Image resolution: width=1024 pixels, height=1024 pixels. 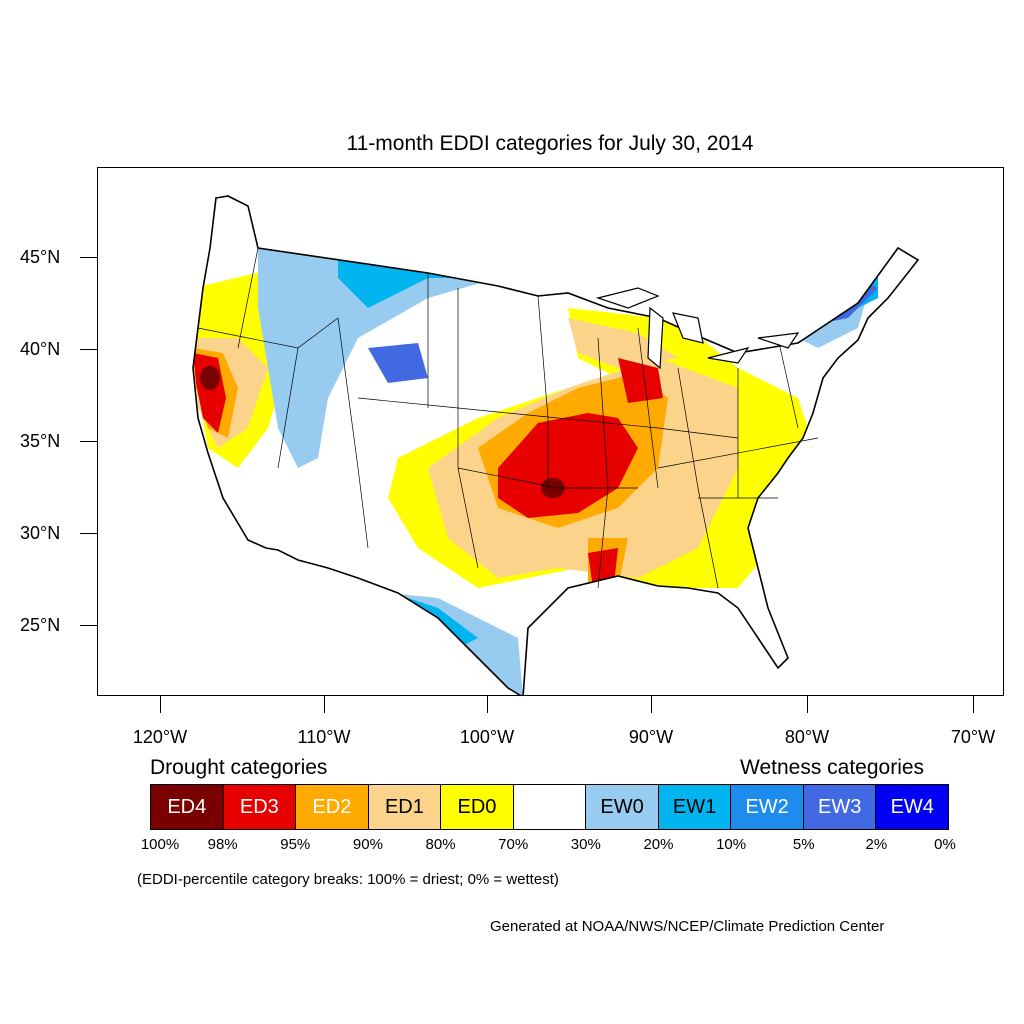 What do you see at coordinates (658, 844) in the screenshot?
I see `percent-break-label: 20%` at bounding box center [658, 844].